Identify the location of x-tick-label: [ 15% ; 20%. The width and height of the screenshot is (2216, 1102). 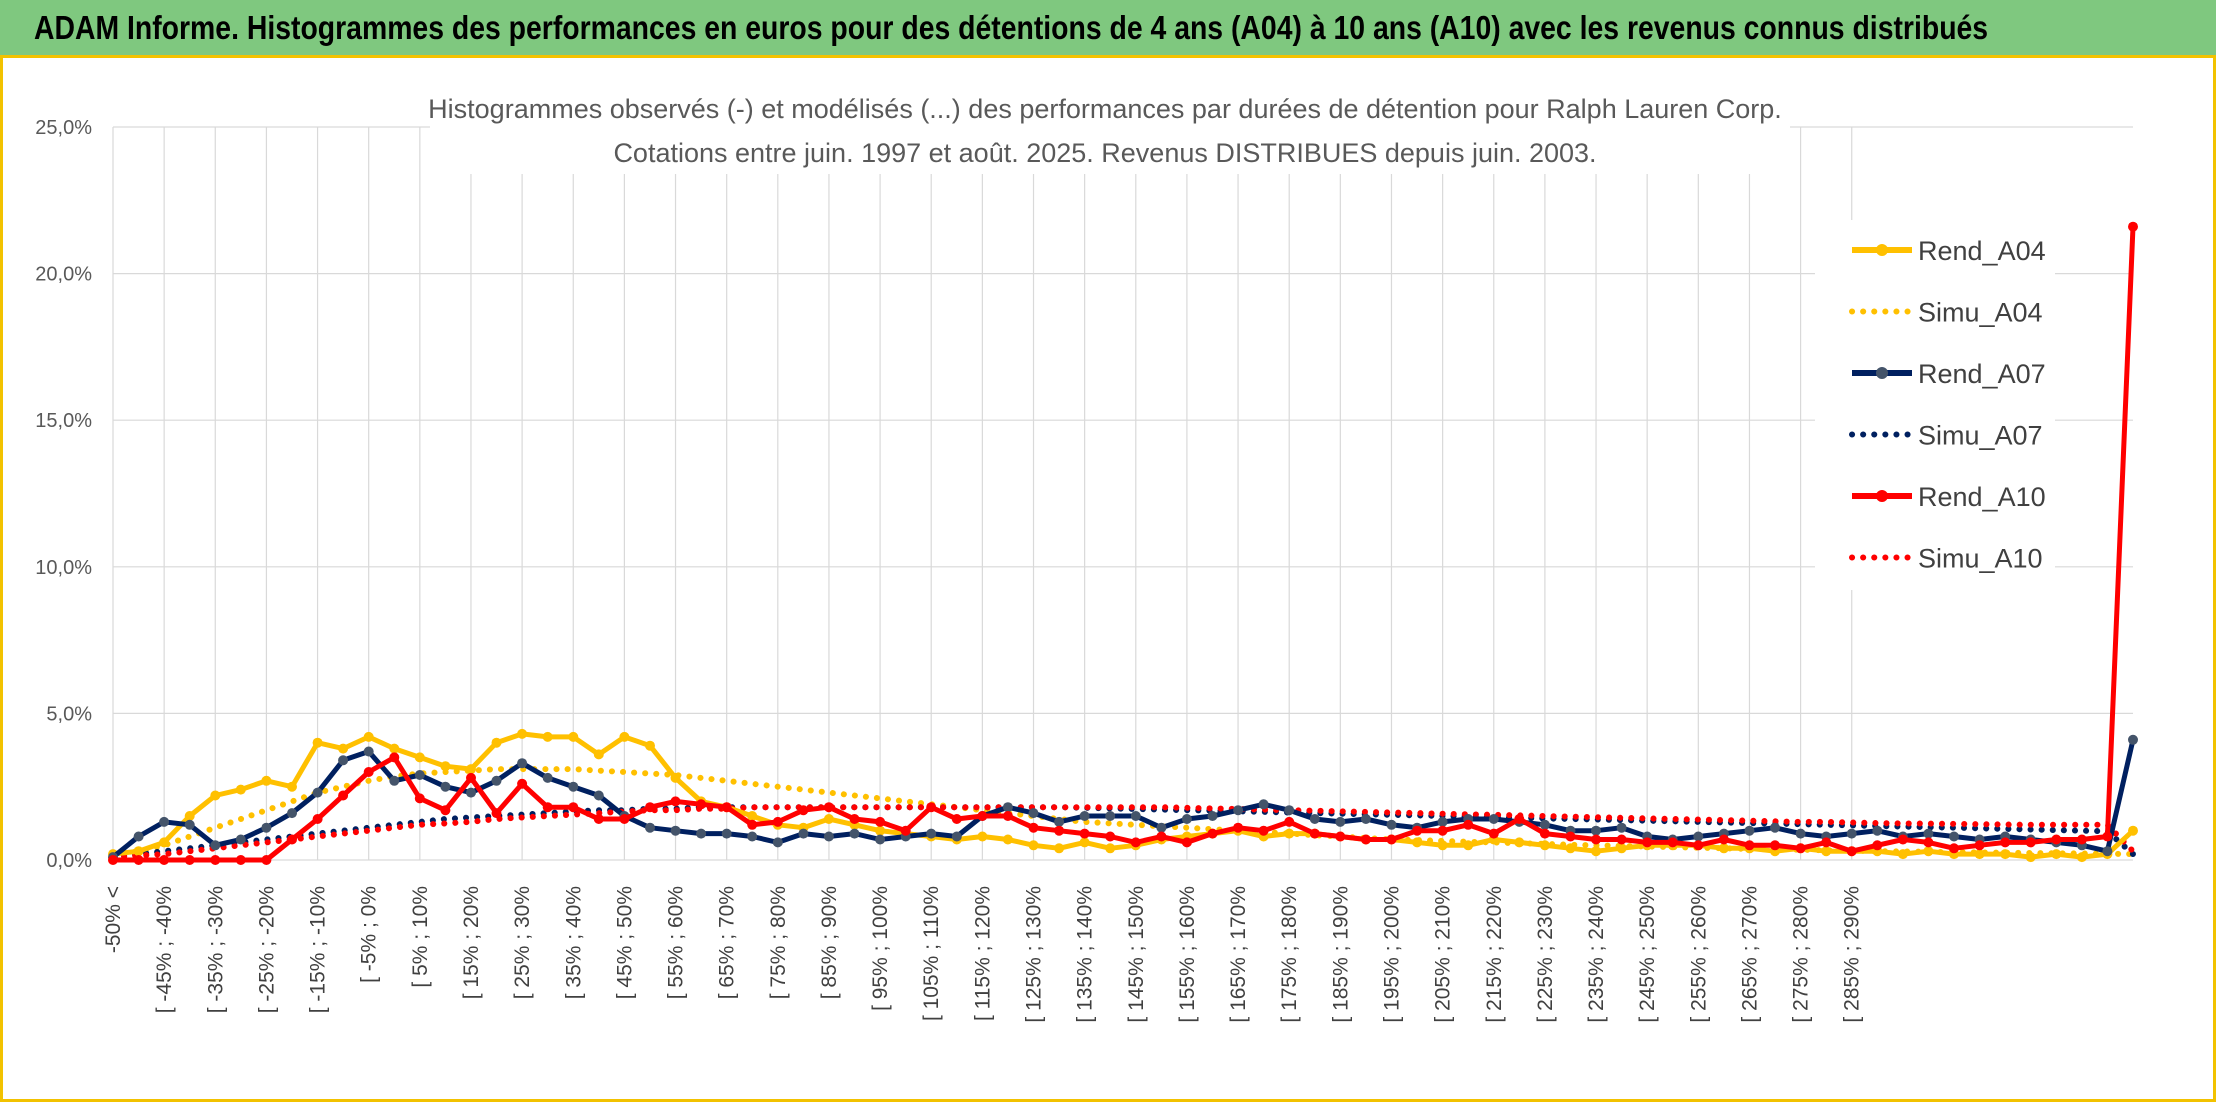
(471, 942).